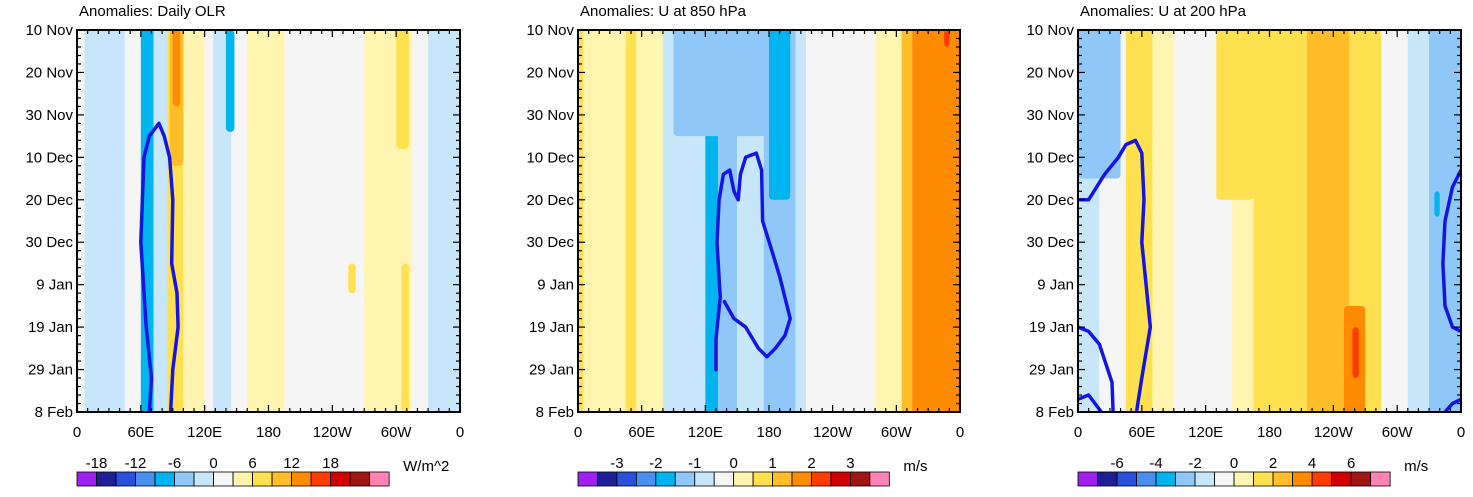 The height and width of the screenshot is (497, 1473). What do you see at coordinates (1273, 463) in the screenshot?
I see `colorbar-label: 2` at bounding box center [1273, 463].